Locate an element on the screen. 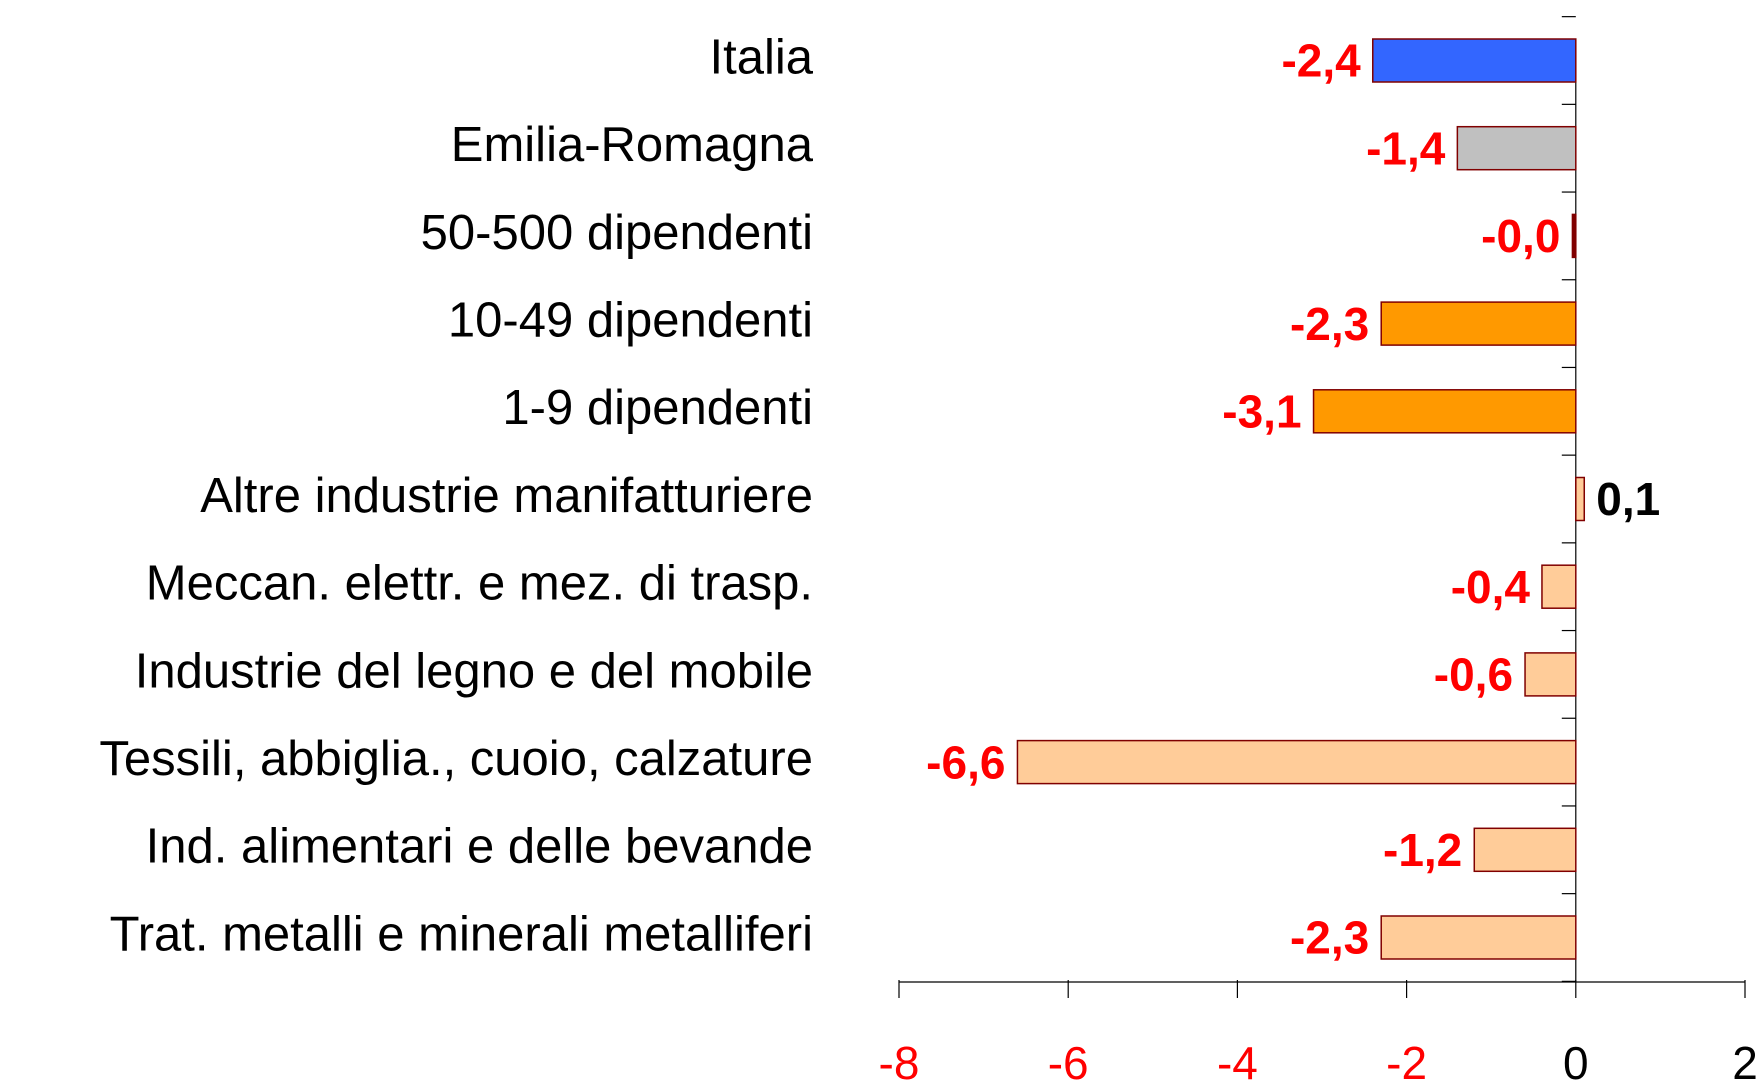 Image resolution: width=1756 pixels, height=1085 pixels. category-label: Tessili, abbiglia., cuoio, calzature is located at coordinates (456, 759).